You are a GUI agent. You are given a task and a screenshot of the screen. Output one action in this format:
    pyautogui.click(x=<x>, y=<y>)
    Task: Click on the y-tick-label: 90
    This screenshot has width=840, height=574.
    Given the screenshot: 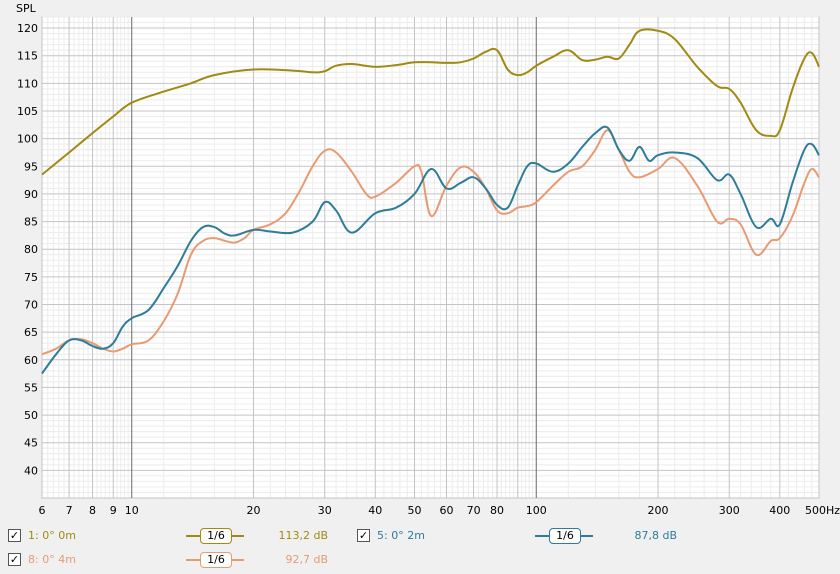 What is the action you would take?
    pyautogui.click(x=31, y=194)
    